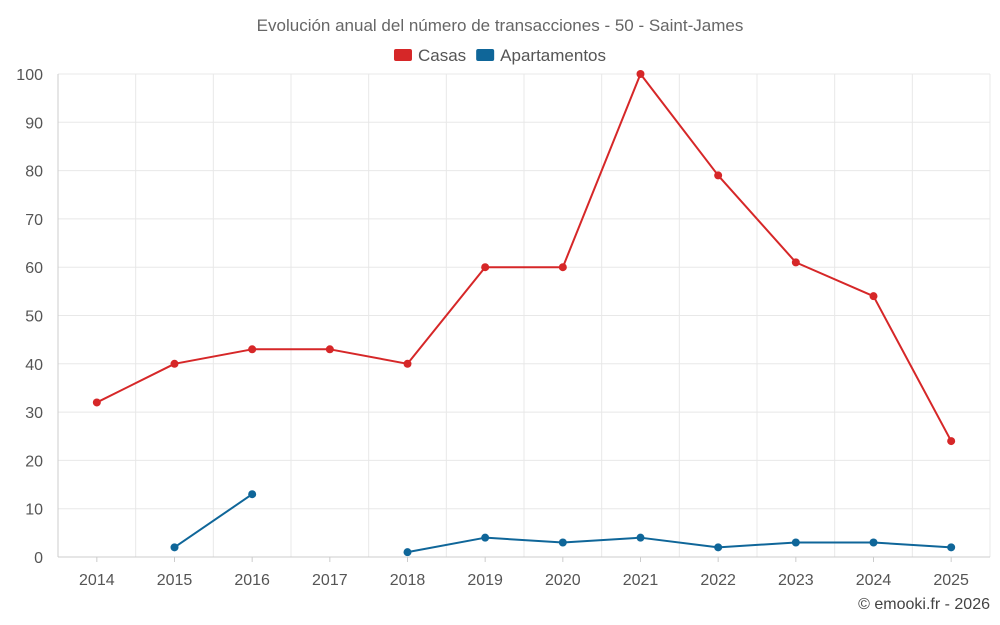  What do you see at coordinates (408, 580) in the screenshot?
I see `x-tick-label: 2018` at bounding box center [408, 580].